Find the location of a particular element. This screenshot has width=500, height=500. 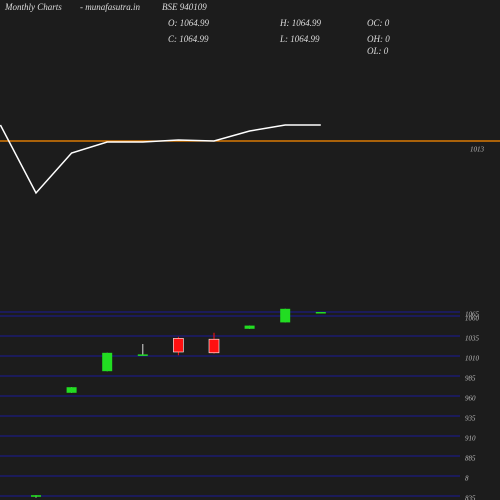

y-tick-label: 960 is located at coordinates (470, 399).